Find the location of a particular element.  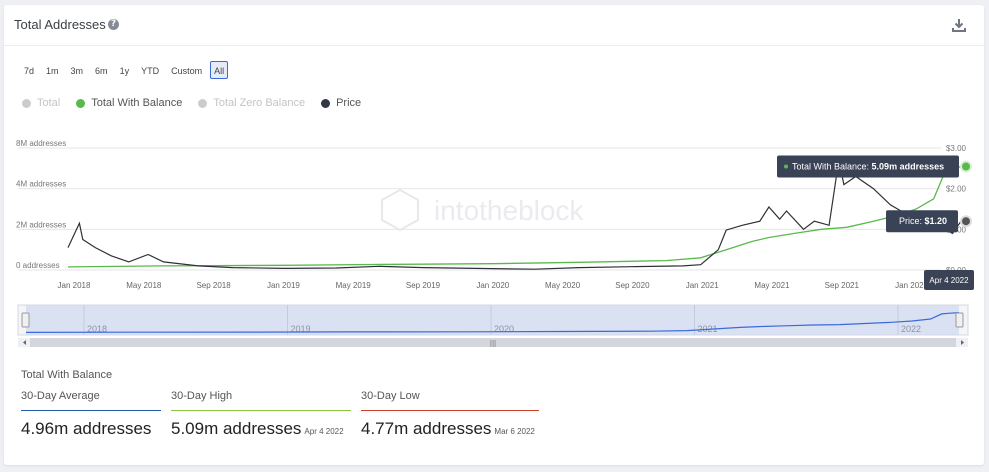

drag-handle-icon: ||| is located at coordinates (493, 343).